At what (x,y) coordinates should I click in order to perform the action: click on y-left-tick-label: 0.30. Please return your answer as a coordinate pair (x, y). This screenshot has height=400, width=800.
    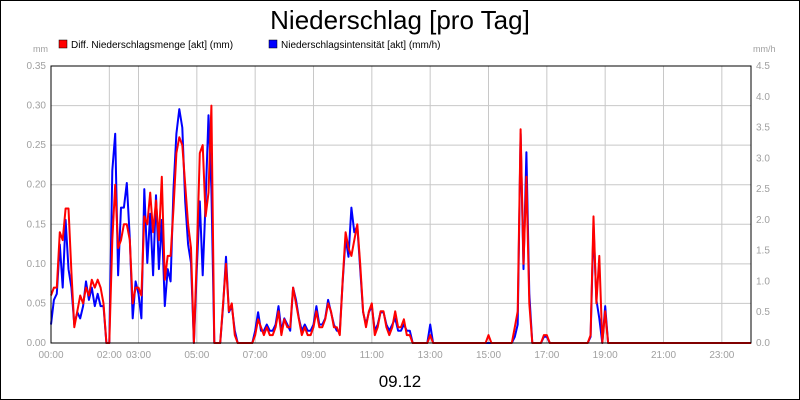
    Looking at the image, I should click on (37, 106).